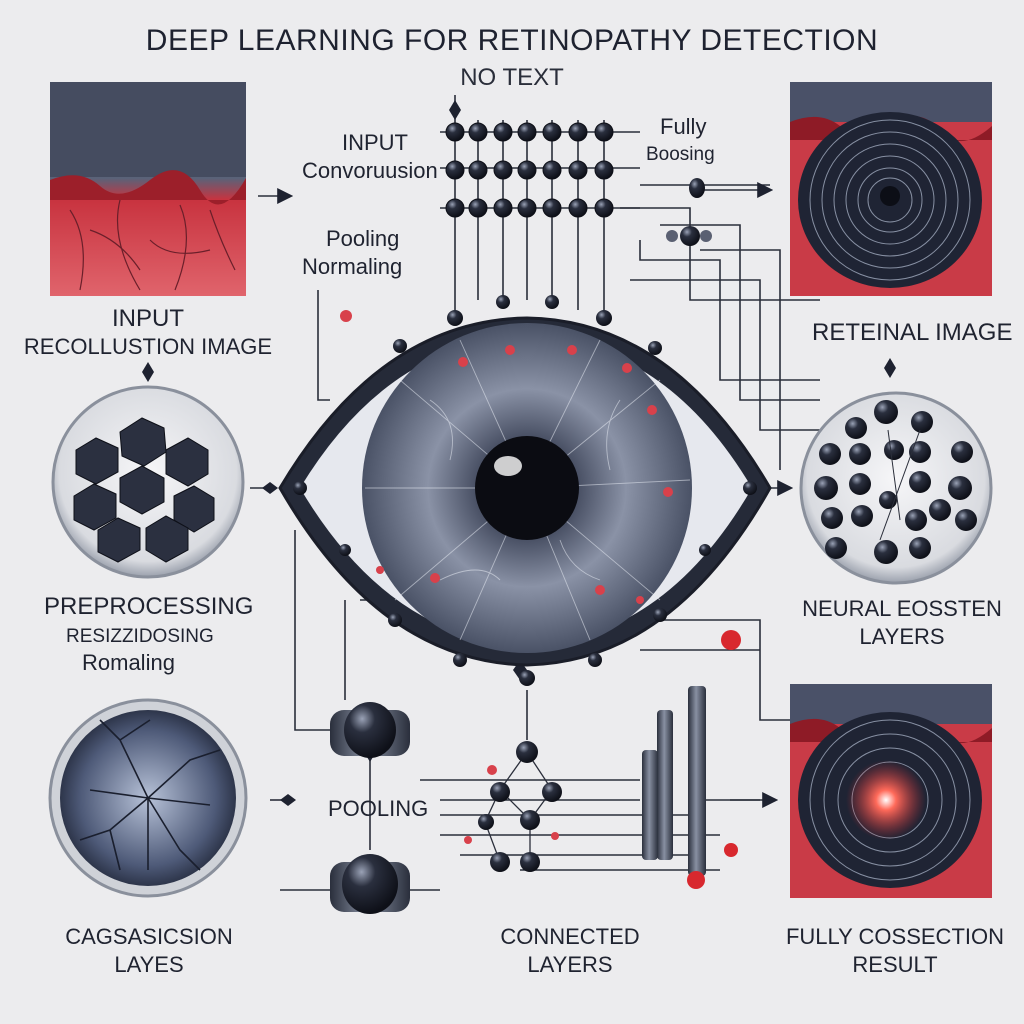  What do you see at coordinates (894, 936) in the screenshot?
I see `label-fully-connection-1: FULLY COSSECTION` at bounding box center [894, 936].